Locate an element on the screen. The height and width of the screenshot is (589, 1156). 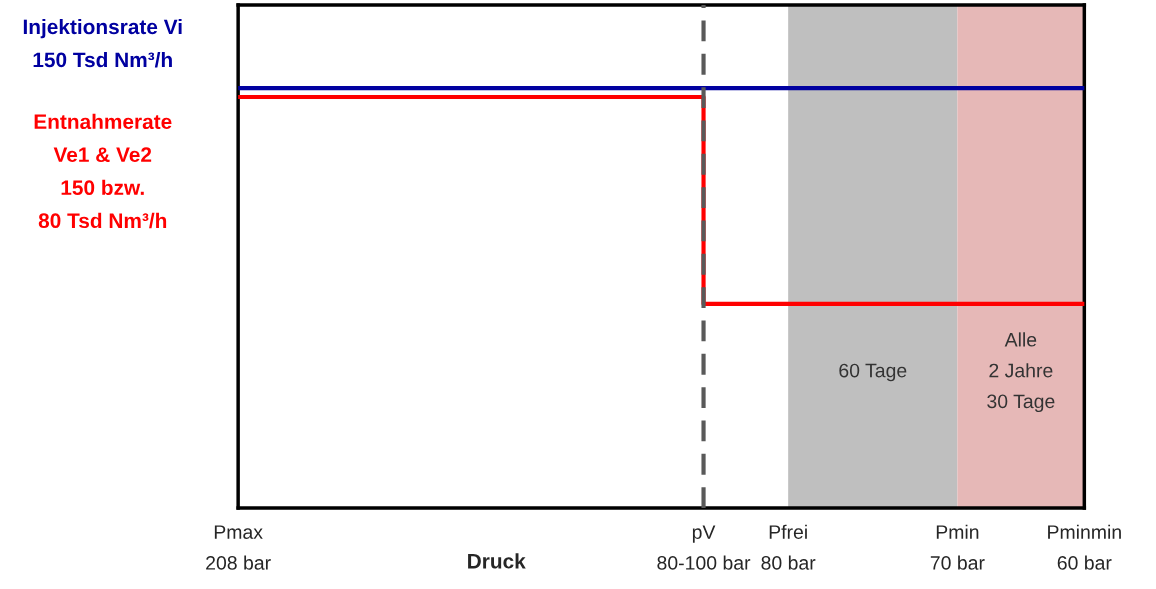
x-tick-label: Pmax 208 bar is located at coordinates (238, 547).